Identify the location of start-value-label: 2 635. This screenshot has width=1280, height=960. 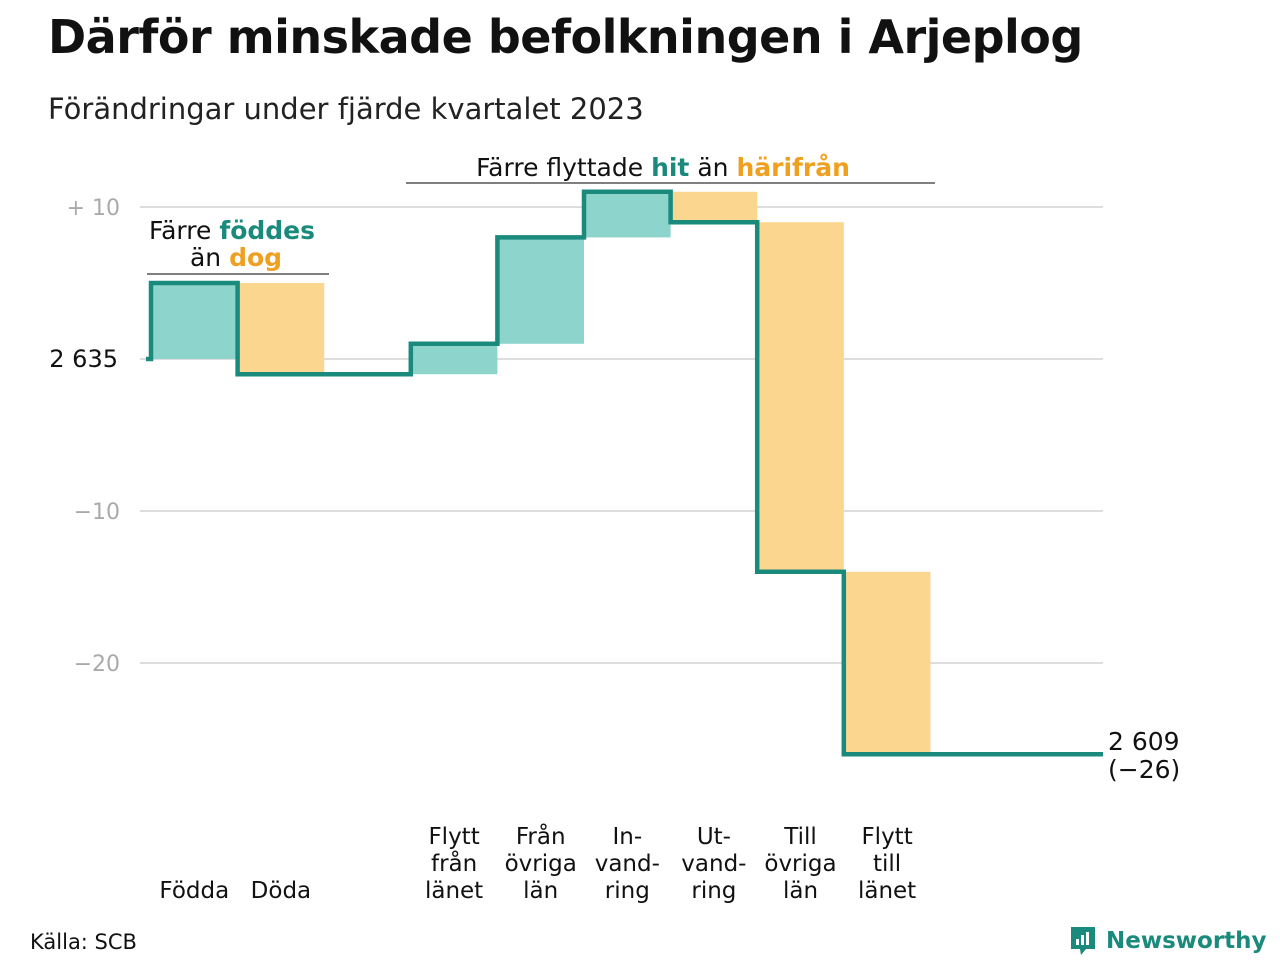
(83, 359).